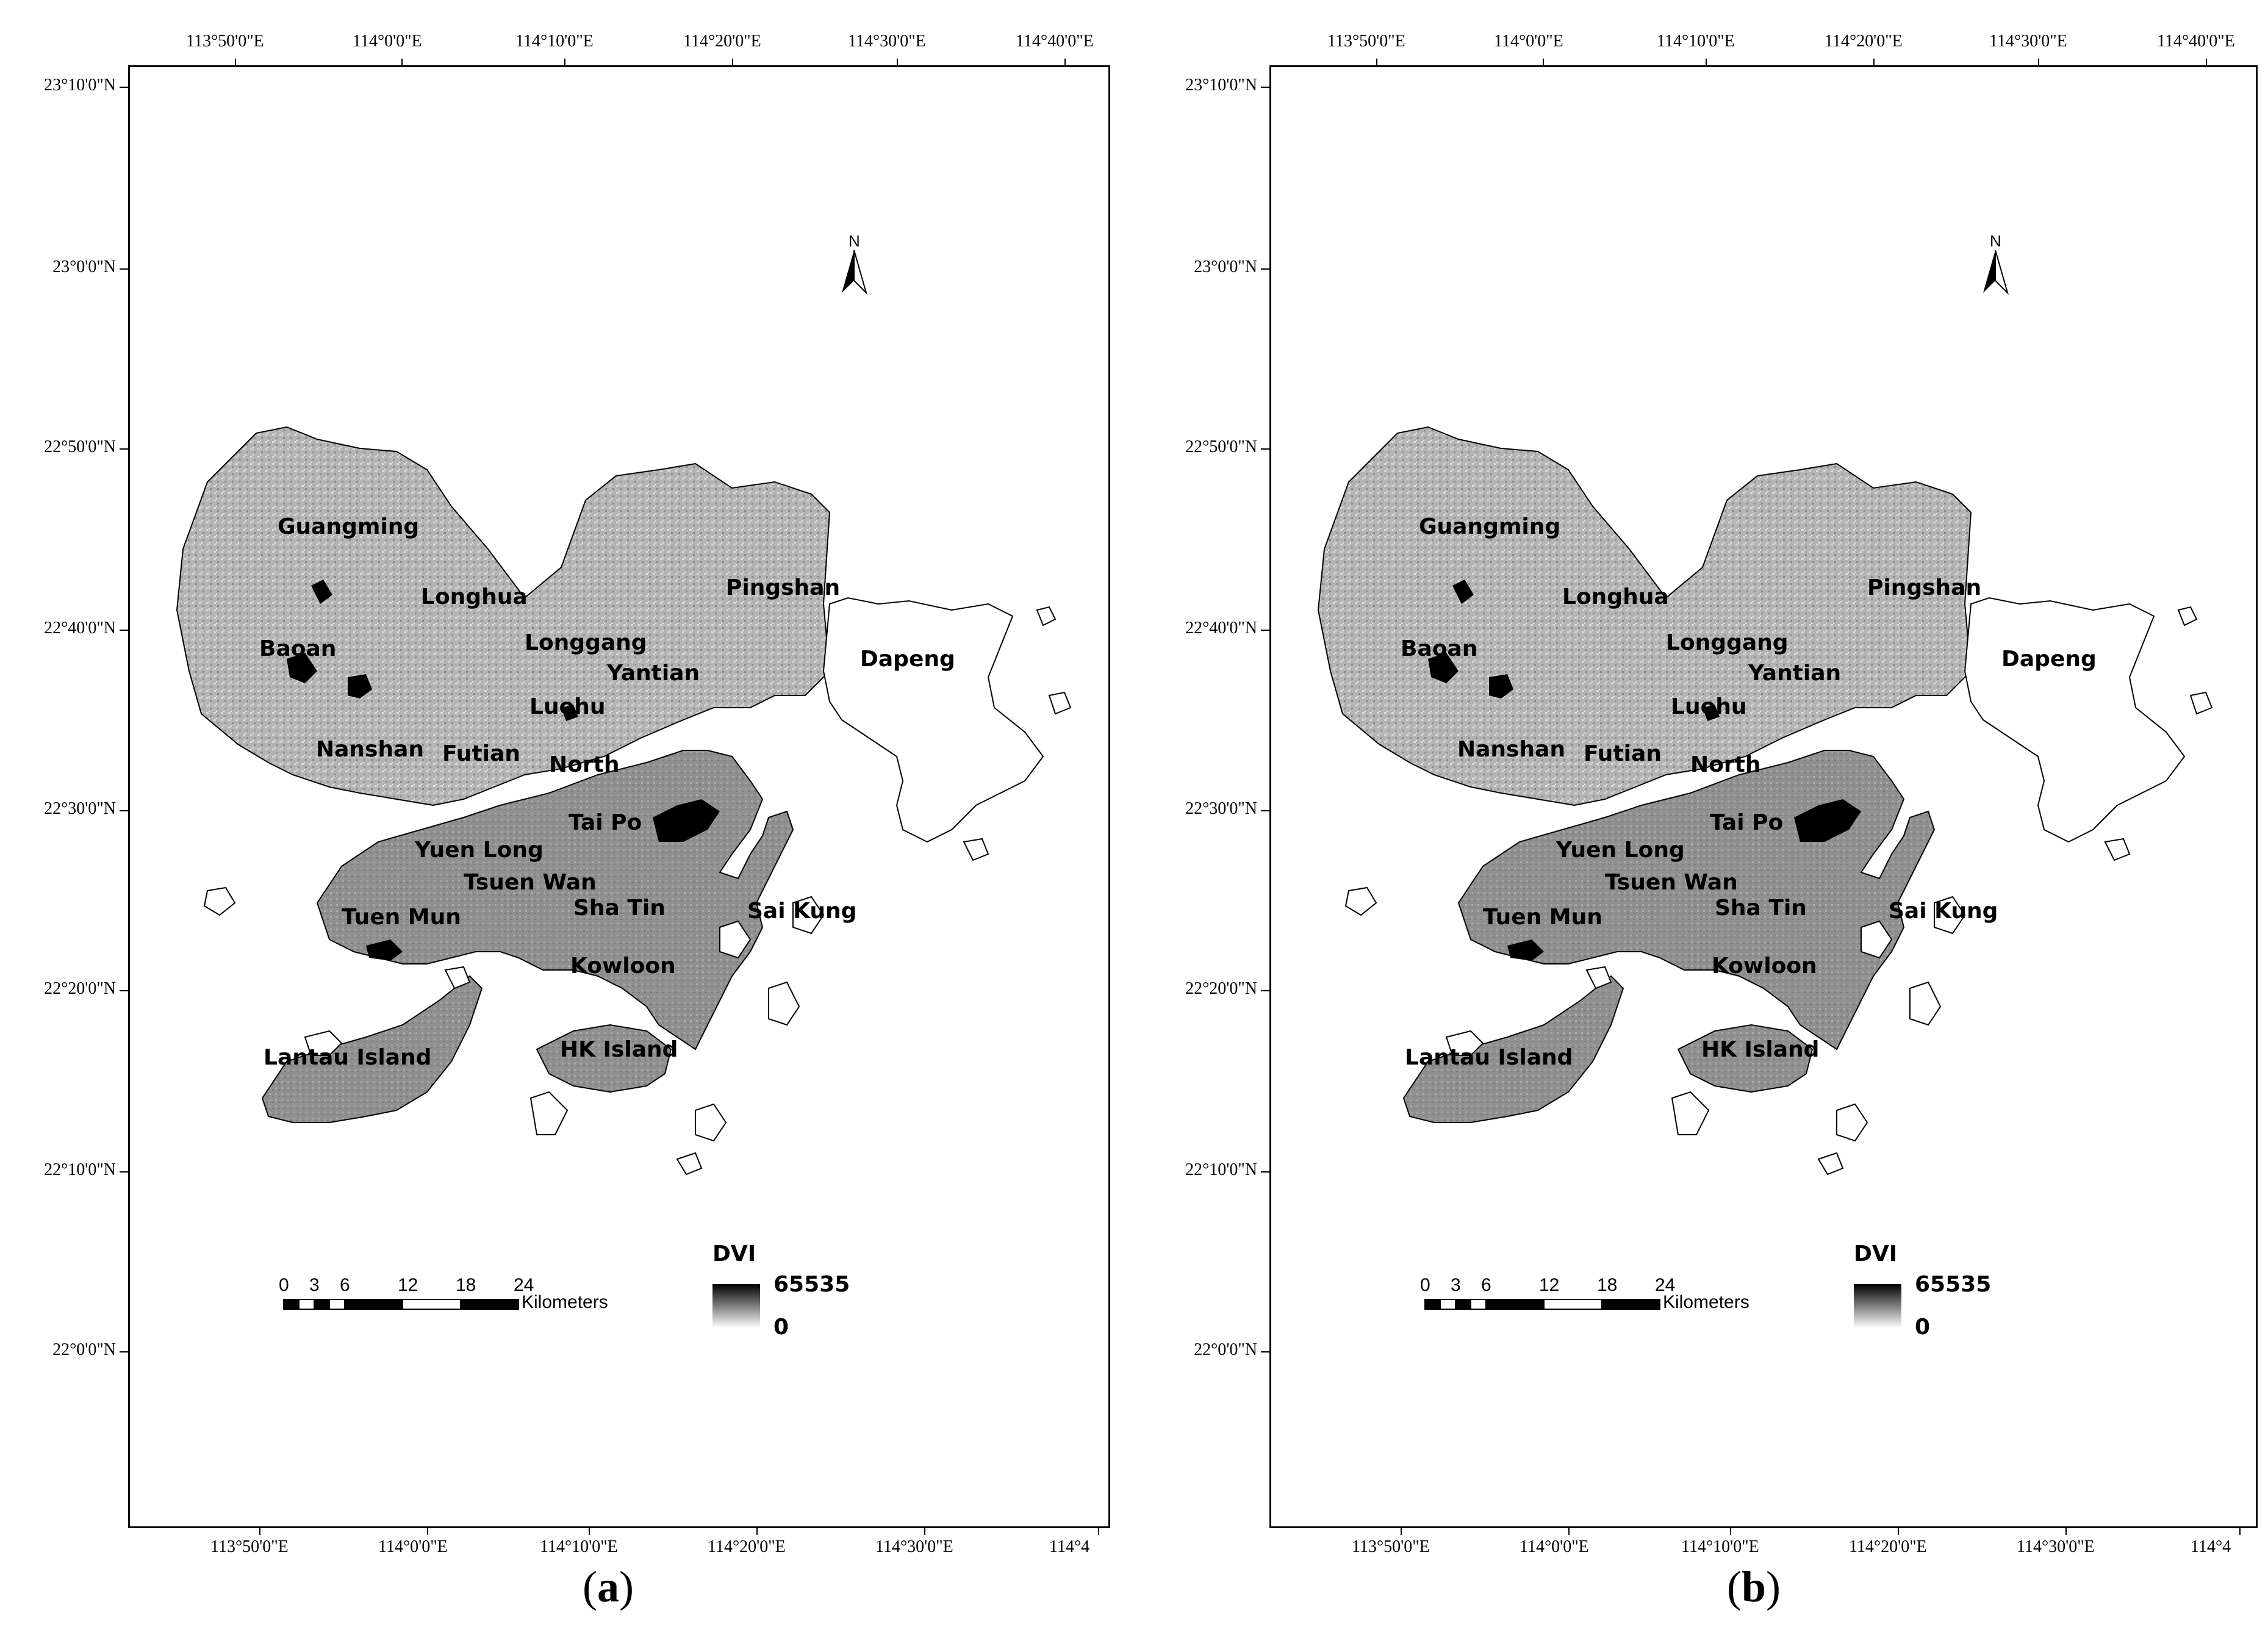 Image resolution: width=2268 pixels, height=1638 pixels. What do you see at coordinates (1760, 1049) in the screenshot?
I see `place-label: HK Island` at bounding box center [1760, 1049].